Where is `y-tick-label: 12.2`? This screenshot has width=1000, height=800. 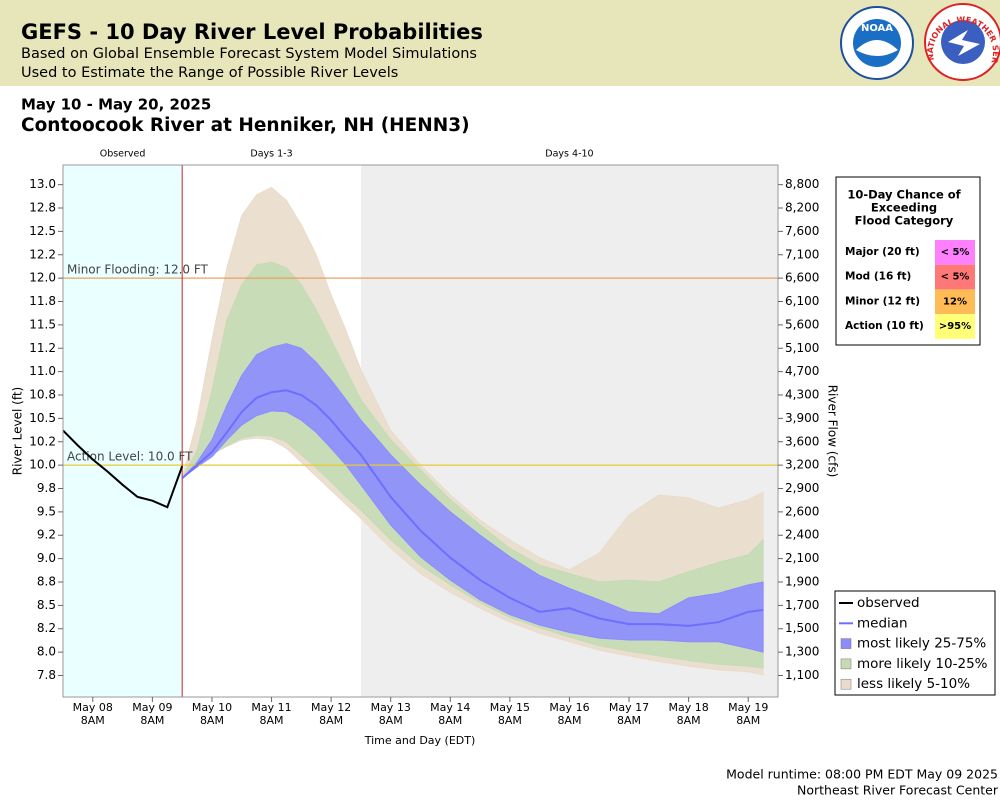 y-tick-label: 12.2 is located at coordinates (42, 254).